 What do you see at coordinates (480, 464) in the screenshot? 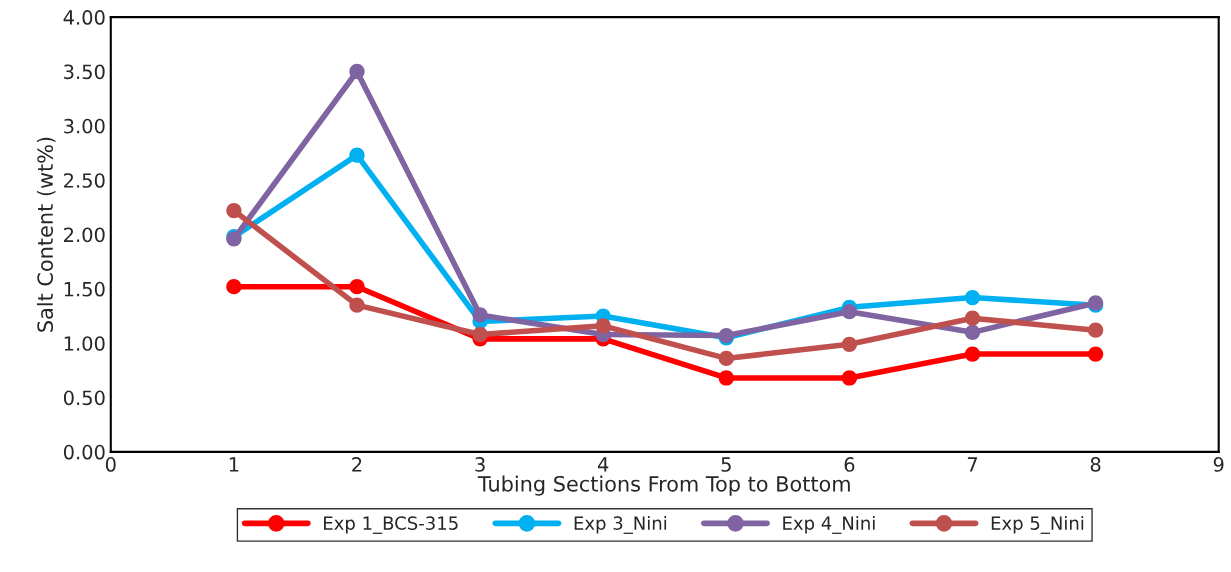
I see `x-tick-label: 3` at bounding box center [480, 464].